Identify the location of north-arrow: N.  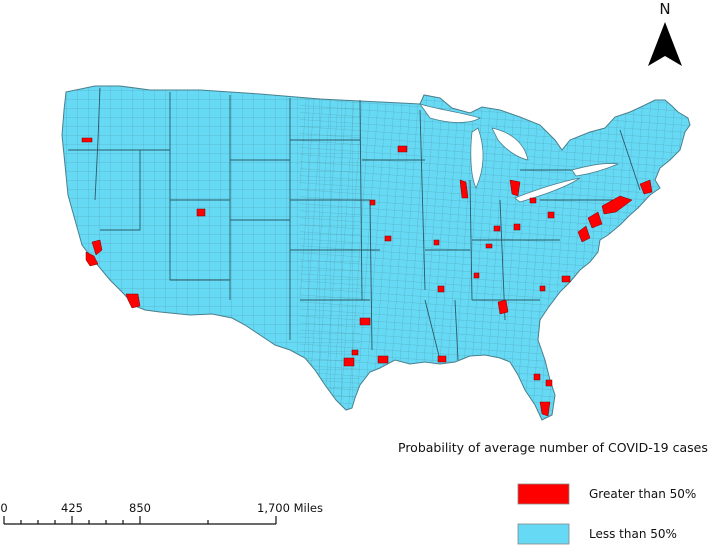
(665, 33).